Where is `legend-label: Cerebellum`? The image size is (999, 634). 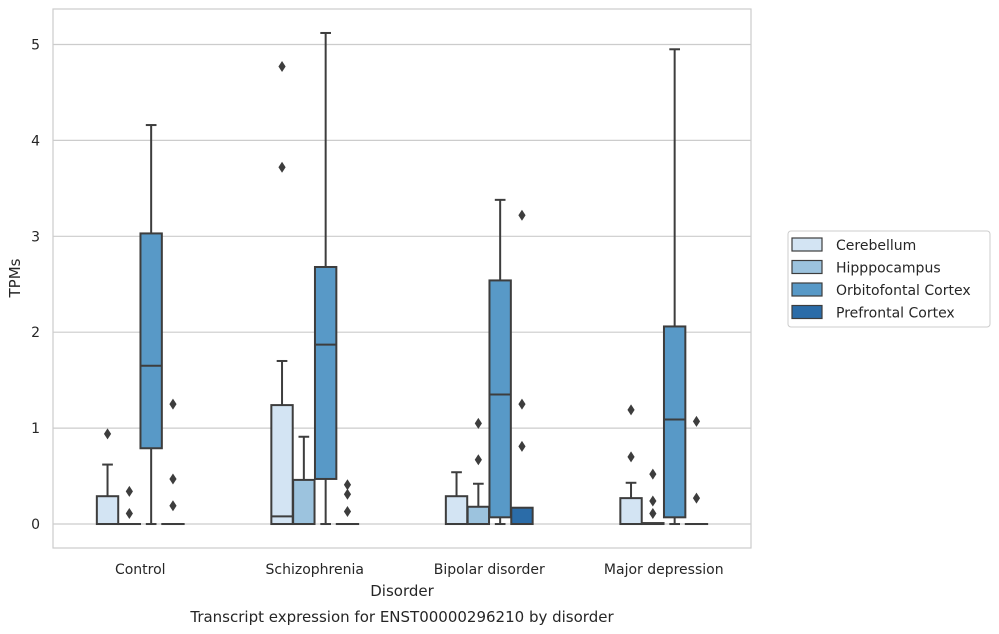
legend-label: Cerebellum is located at coordinates (876, 246).